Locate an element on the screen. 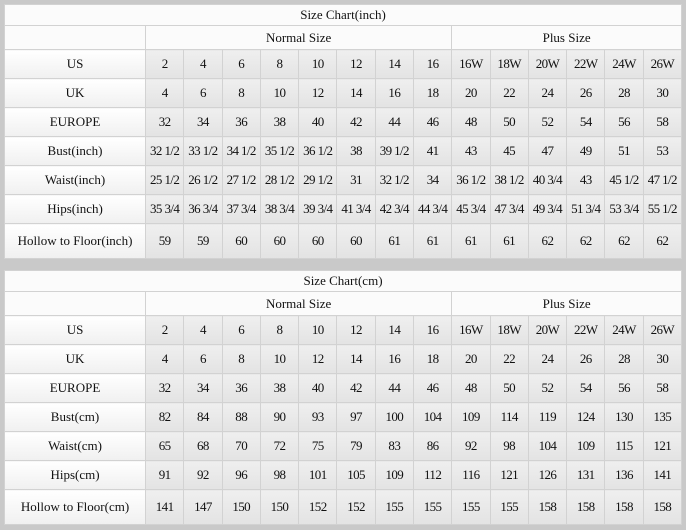 The image size is (686, 530). size-value-cell: 56 is located at coordinates (624, 388).